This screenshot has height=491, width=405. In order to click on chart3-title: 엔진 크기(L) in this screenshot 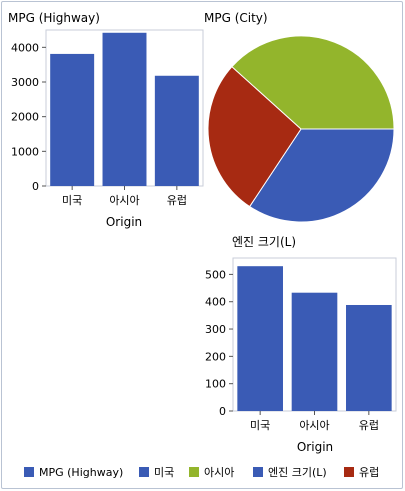, I will do `click(264, 242)`.